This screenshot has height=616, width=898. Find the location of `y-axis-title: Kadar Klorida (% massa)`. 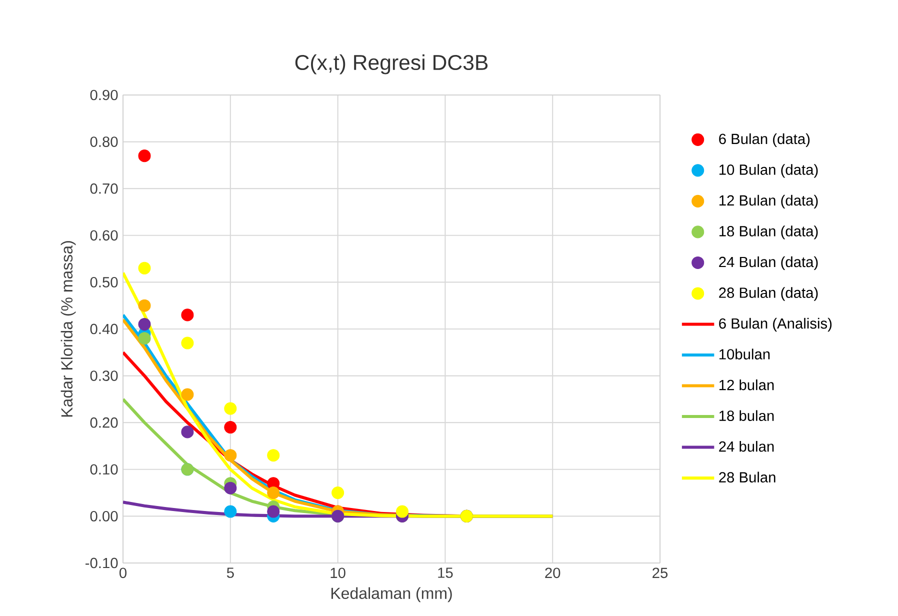

y-axis-title: Kadar Klorida (% massa) is located at coordinates (68, 329).